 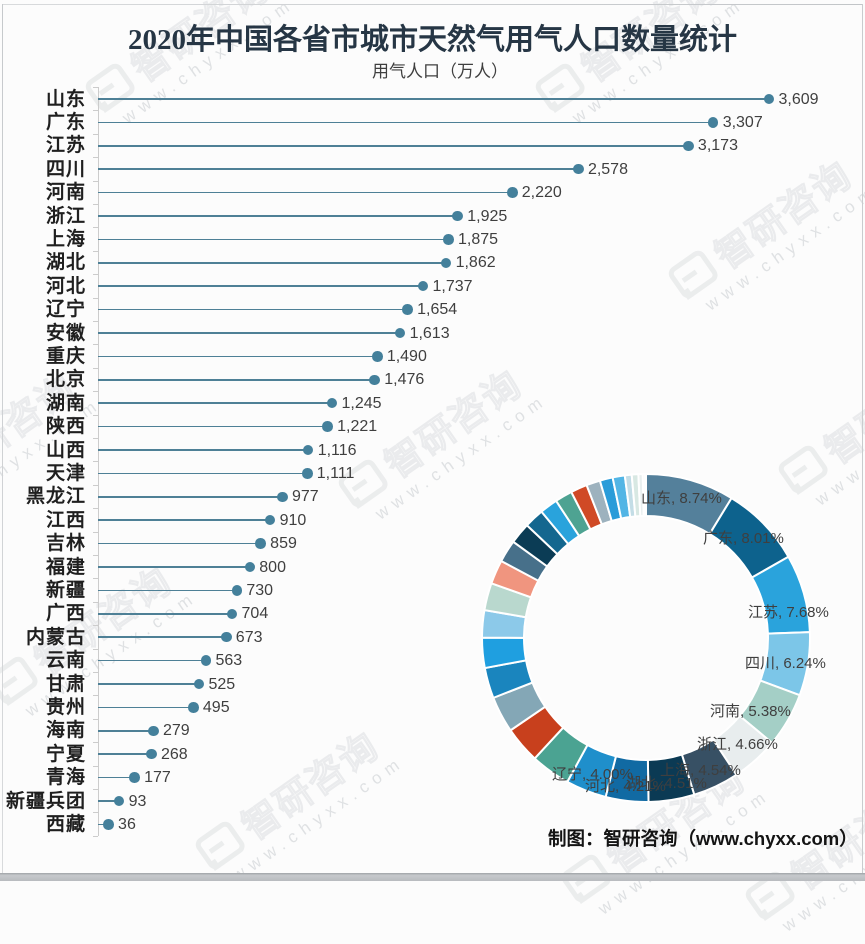 What do you see at coordinates (798, 99) in the screenshot?
I see `value-label: 3,609` at bounding box center [798, 99].